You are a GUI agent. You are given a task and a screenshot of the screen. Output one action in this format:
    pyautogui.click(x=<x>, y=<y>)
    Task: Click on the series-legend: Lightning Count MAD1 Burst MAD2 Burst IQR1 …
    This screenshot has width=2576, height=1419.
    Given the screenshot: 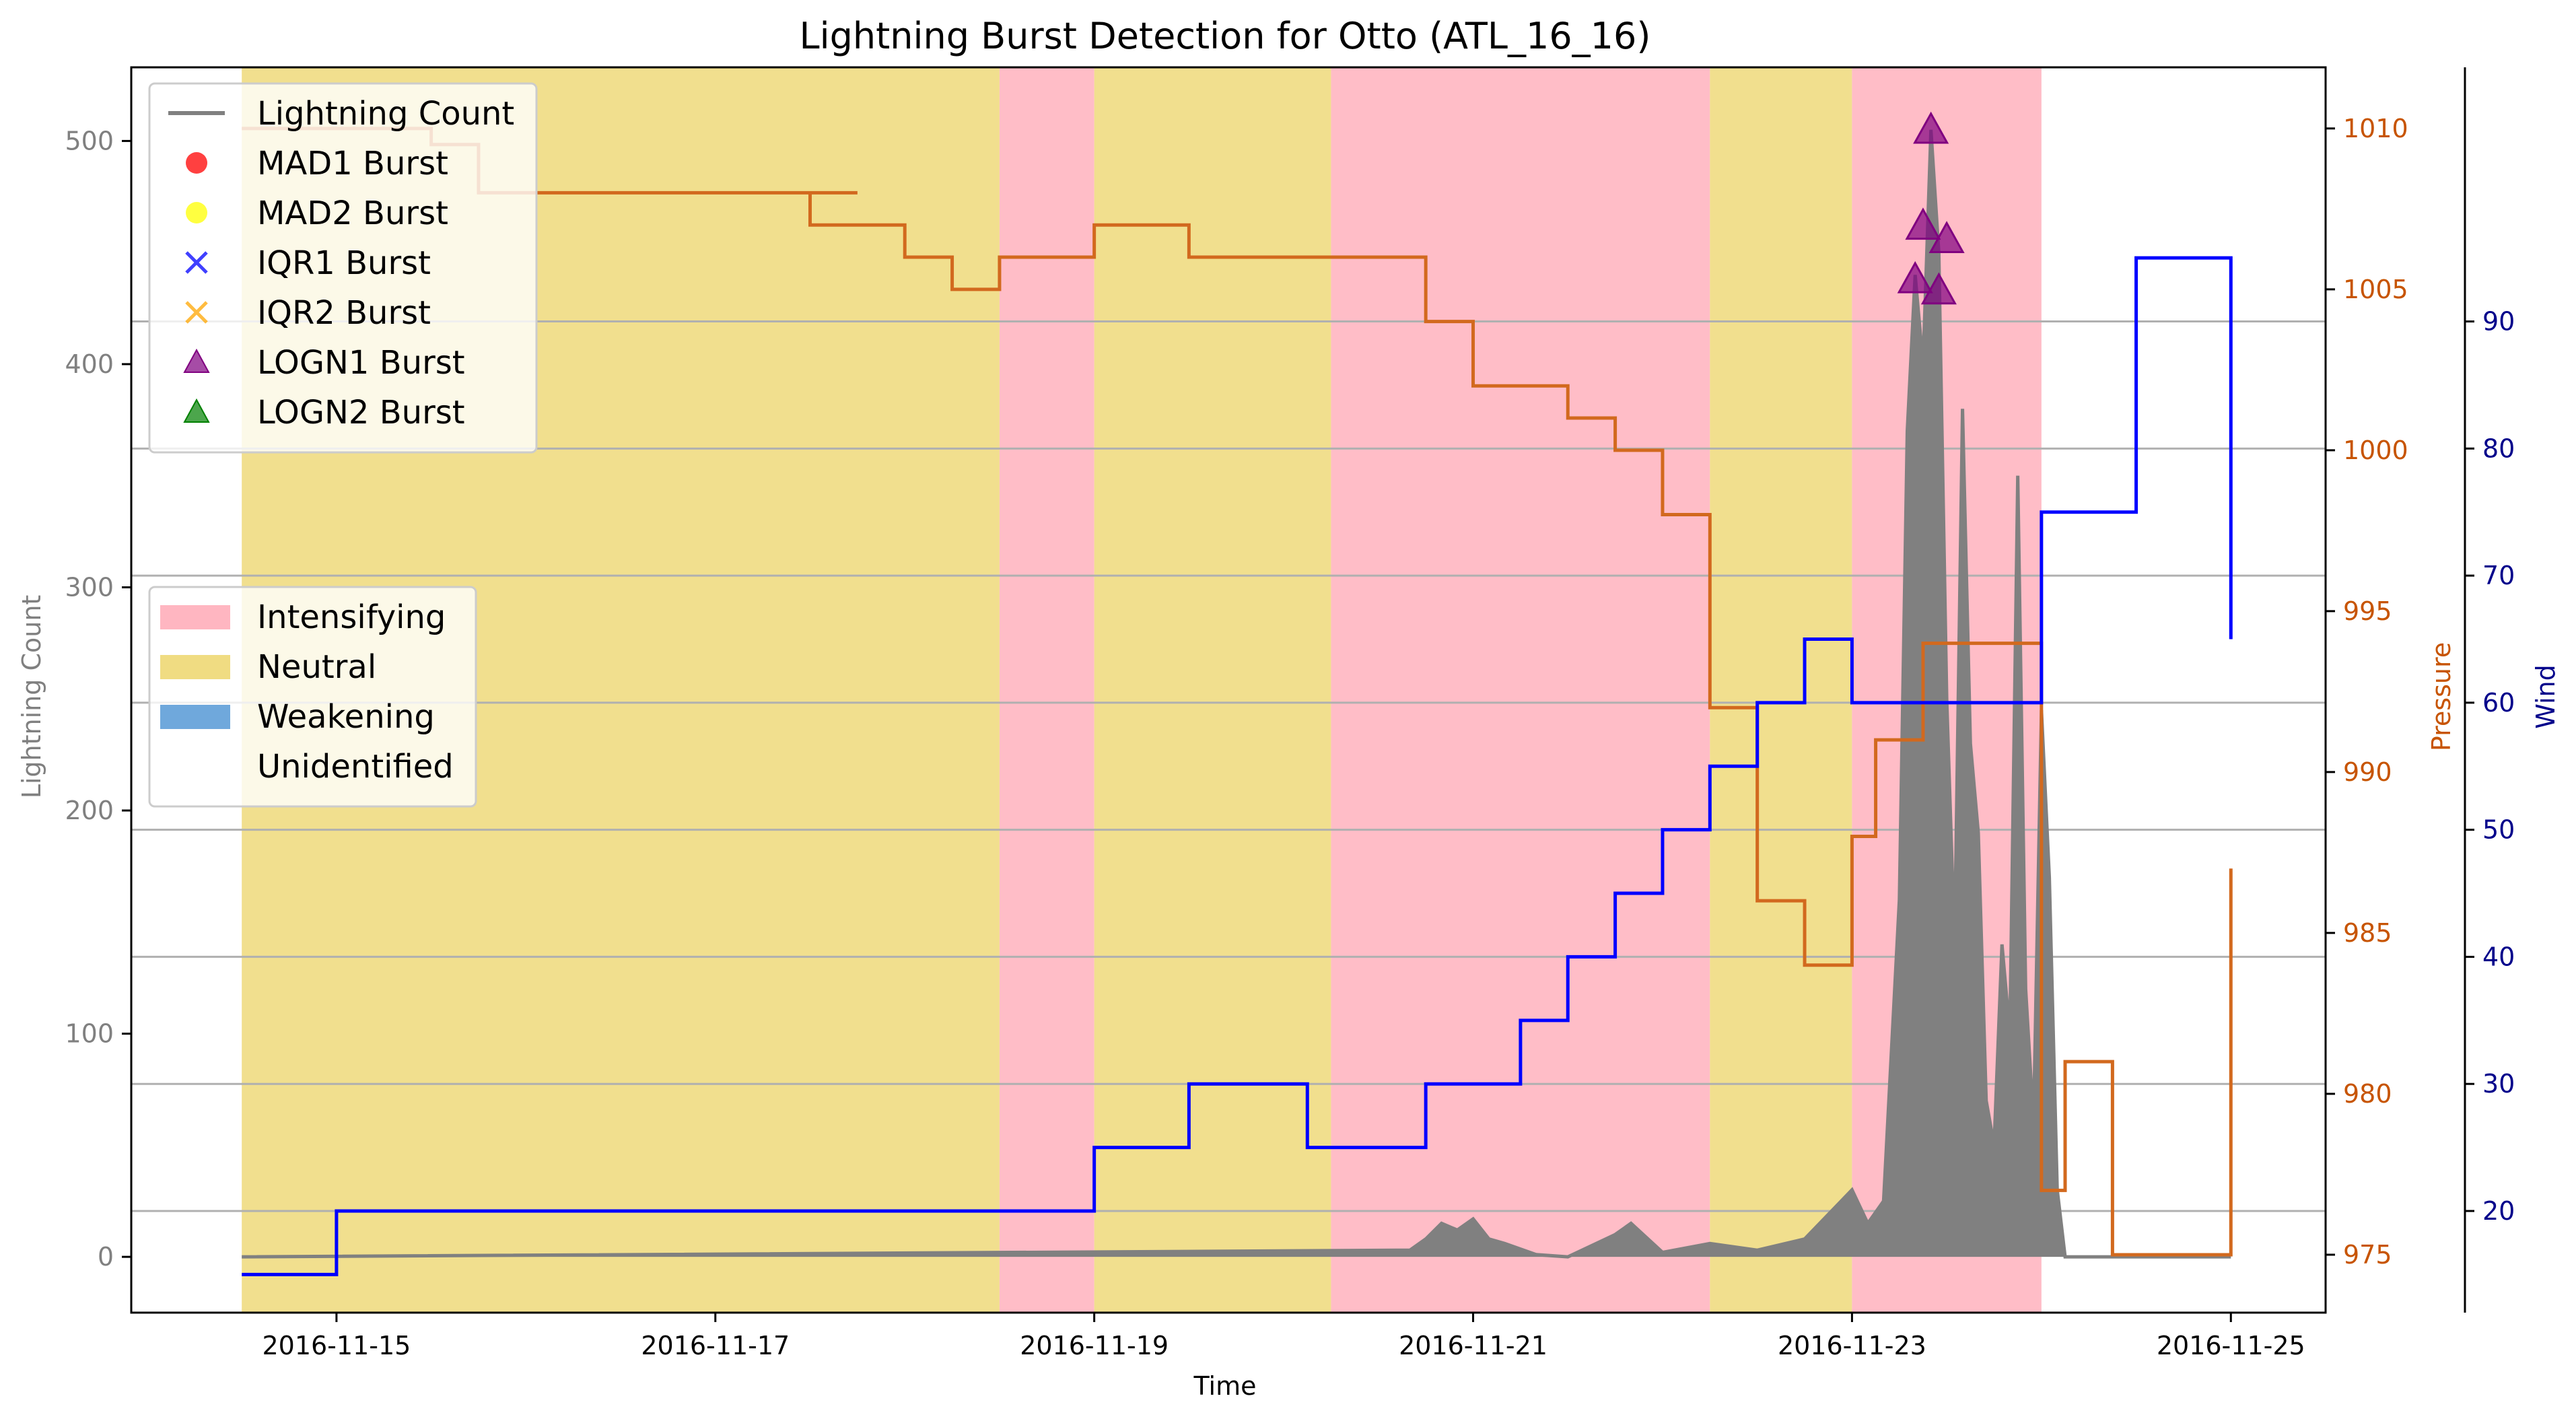 What is the action you would take?
    pyautogui.click(x=342, y=267)
    